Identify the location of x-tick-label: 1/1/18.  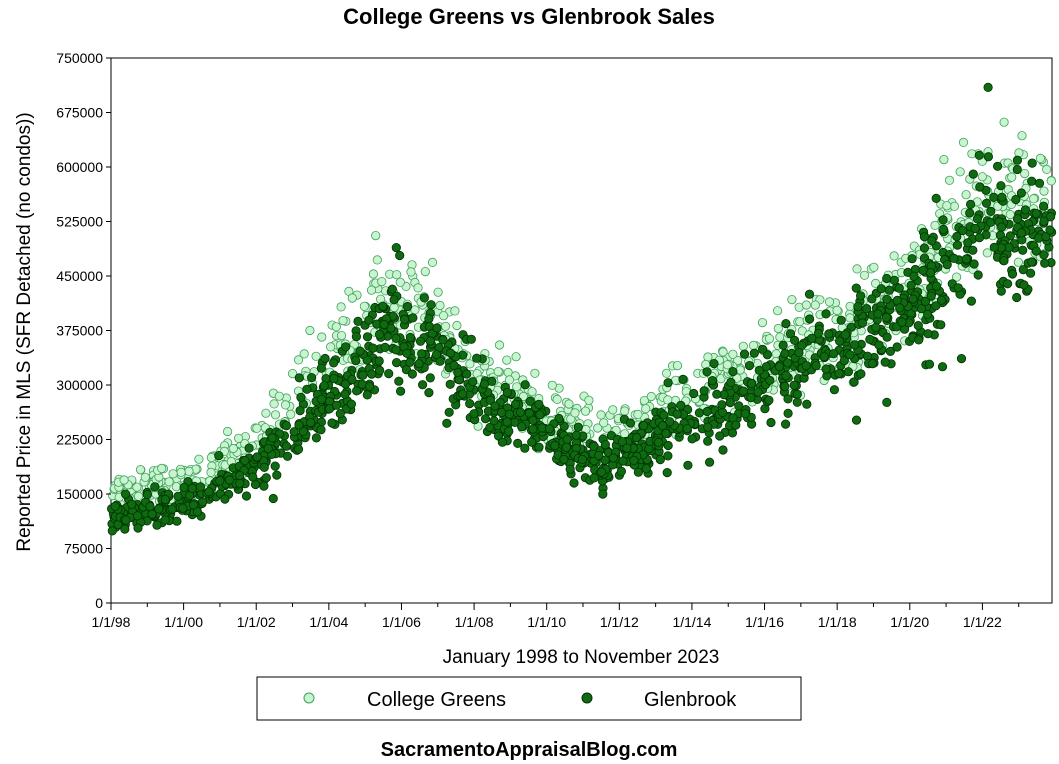
(837, 622).